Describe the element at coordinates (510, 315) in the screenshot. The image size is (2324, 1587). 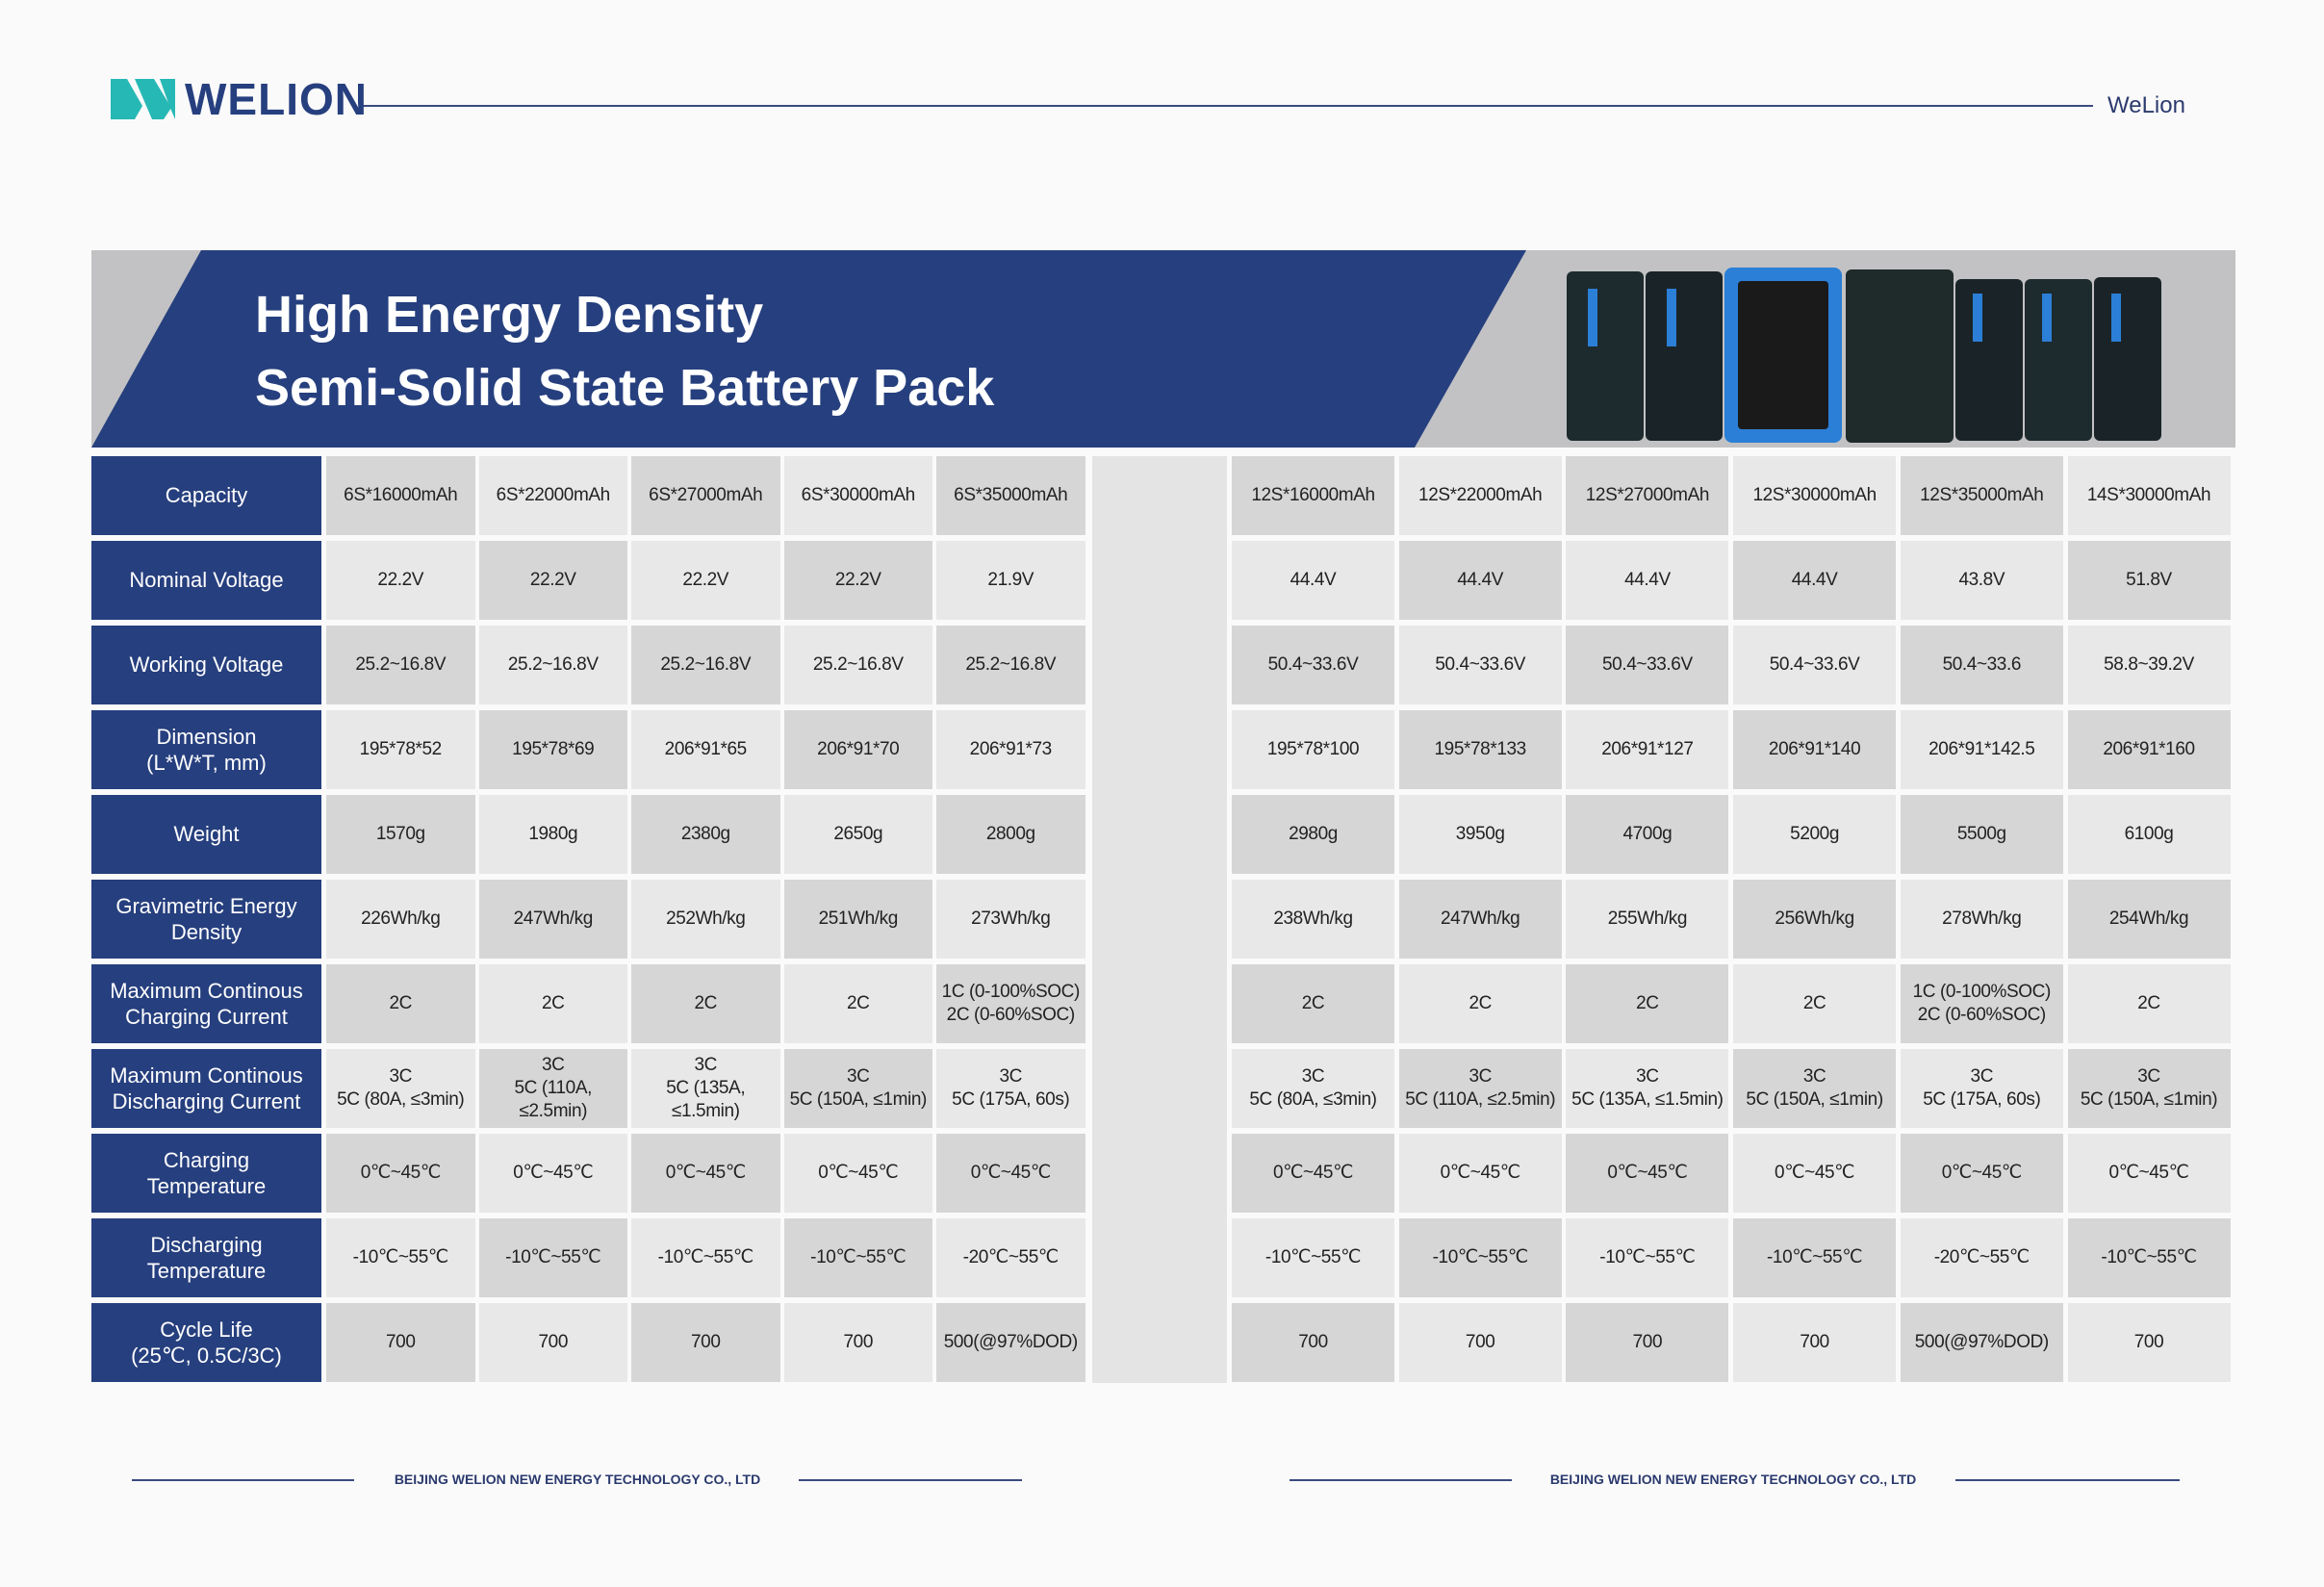
I see `title-line: High Energy Density` at that location.